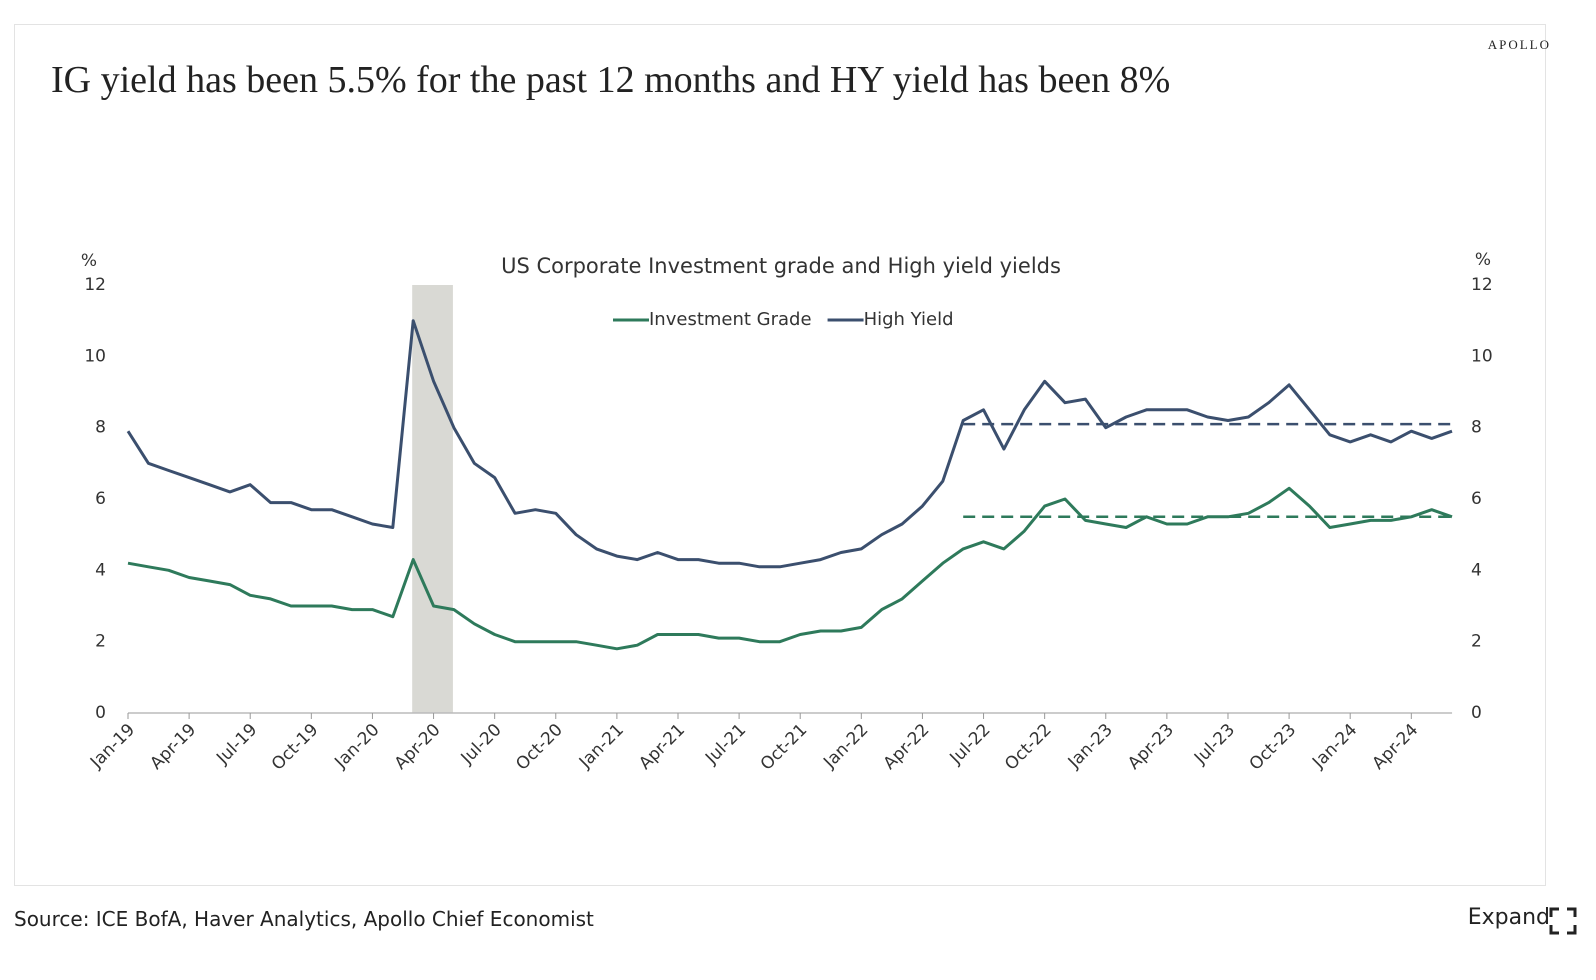 The width and height of the screenshot is (1596, 980). I want to click on y2-tick-label: 8, so click(1476, 428).